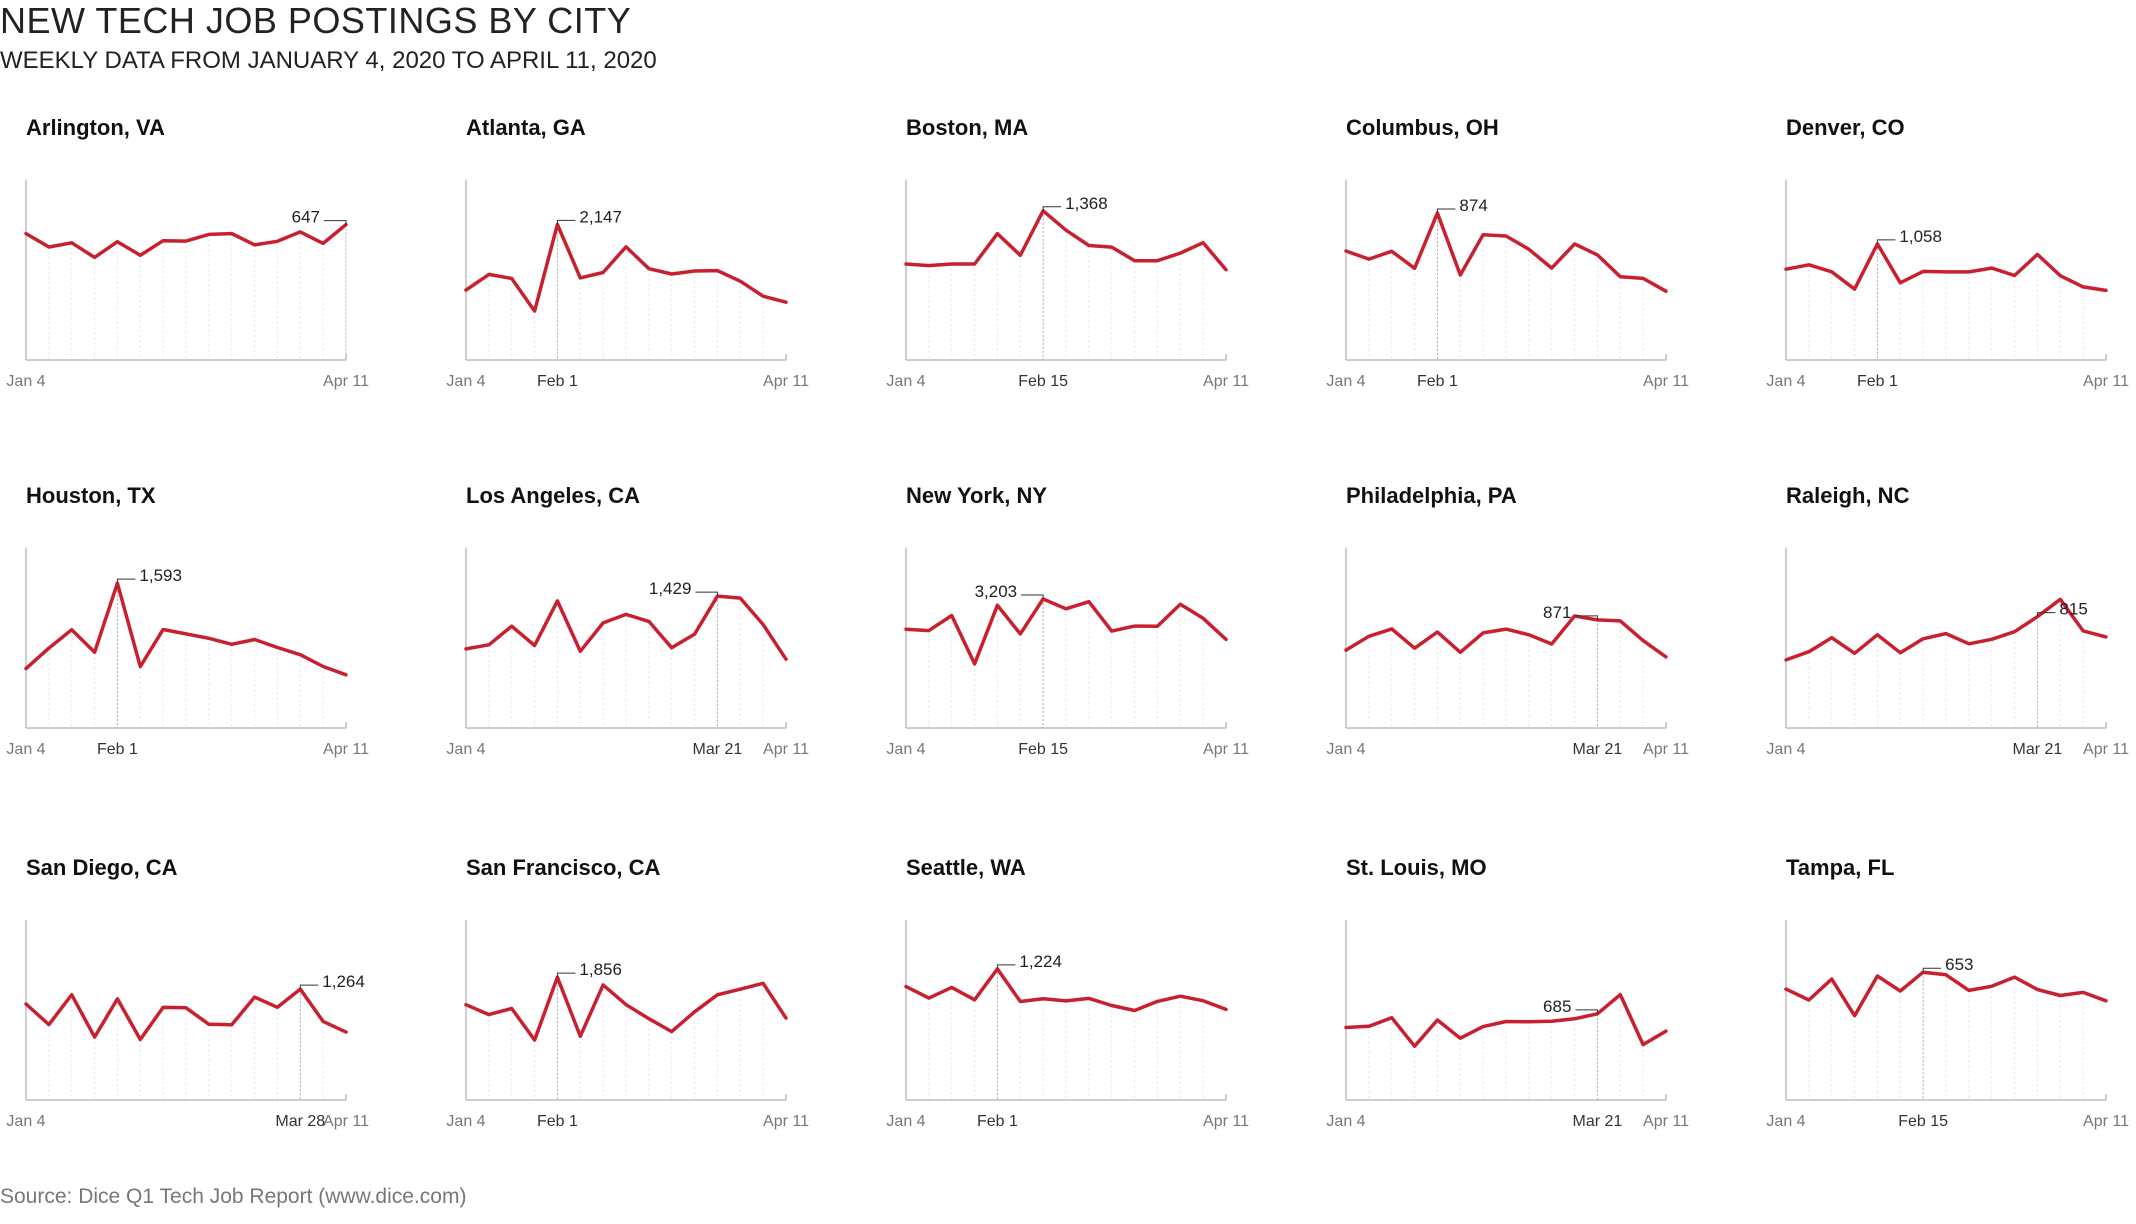  I want to click on tick-label: Mar 28, so click(300, 1121).